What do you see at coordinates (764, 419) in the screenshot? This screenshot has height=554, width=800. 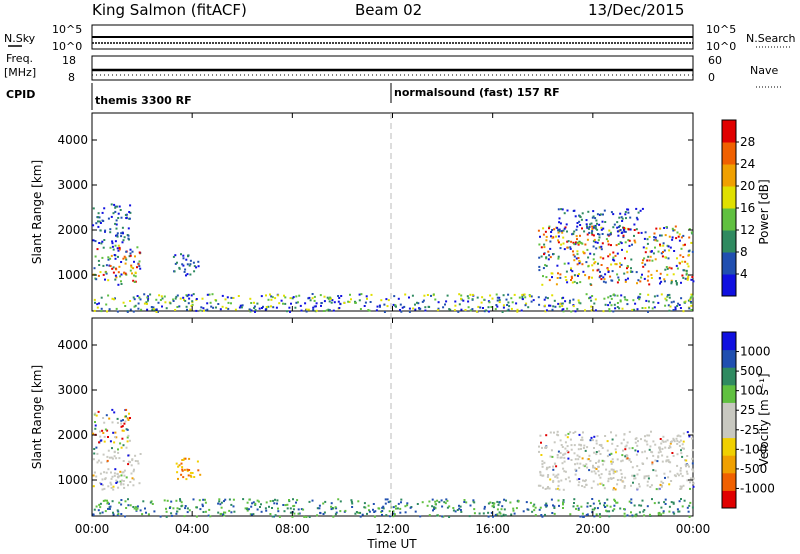 I see `velocity-colorbar-label: Velocity [m s⁻¹]` at bounding box center [764, 419].